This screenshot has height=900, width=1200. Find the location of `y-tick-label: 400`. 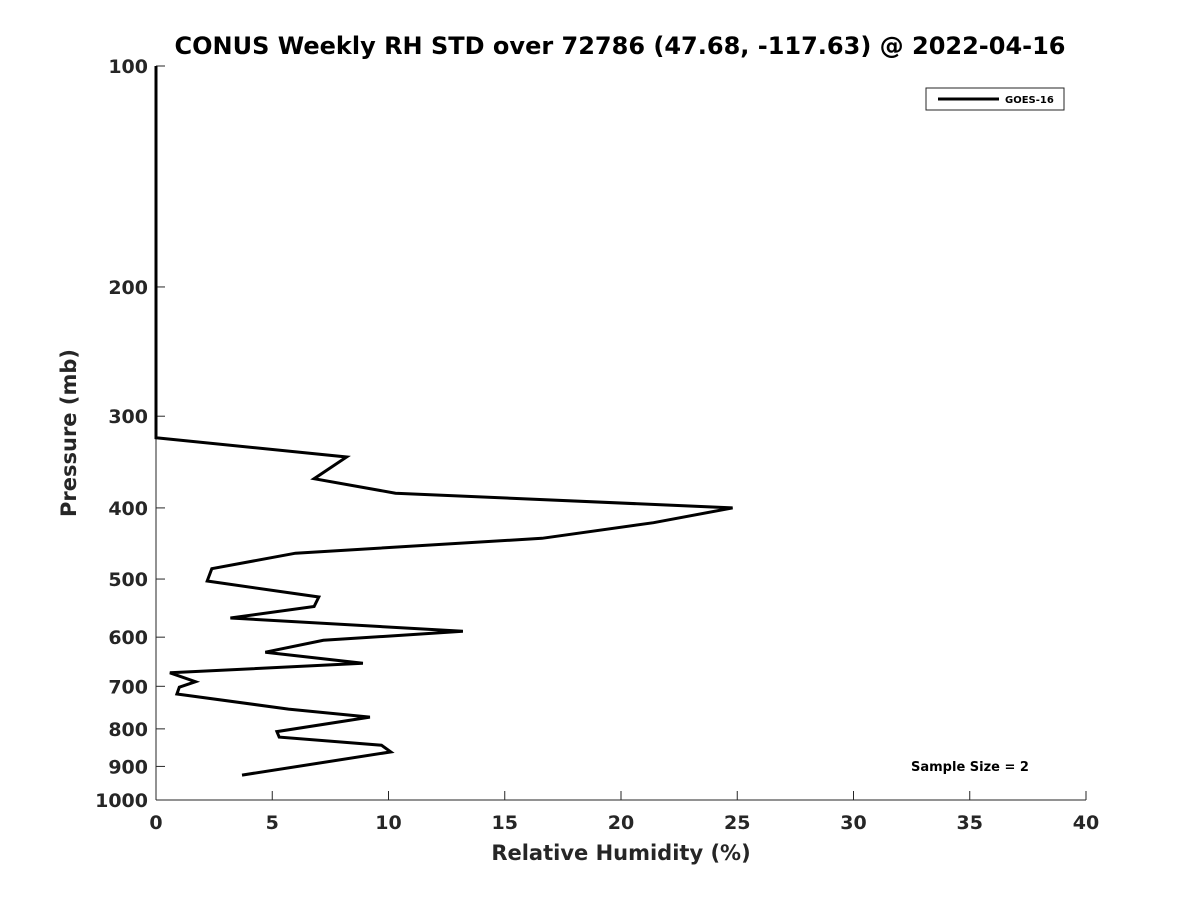

y-tick-label: 400 is located at coordinates (128, 509).